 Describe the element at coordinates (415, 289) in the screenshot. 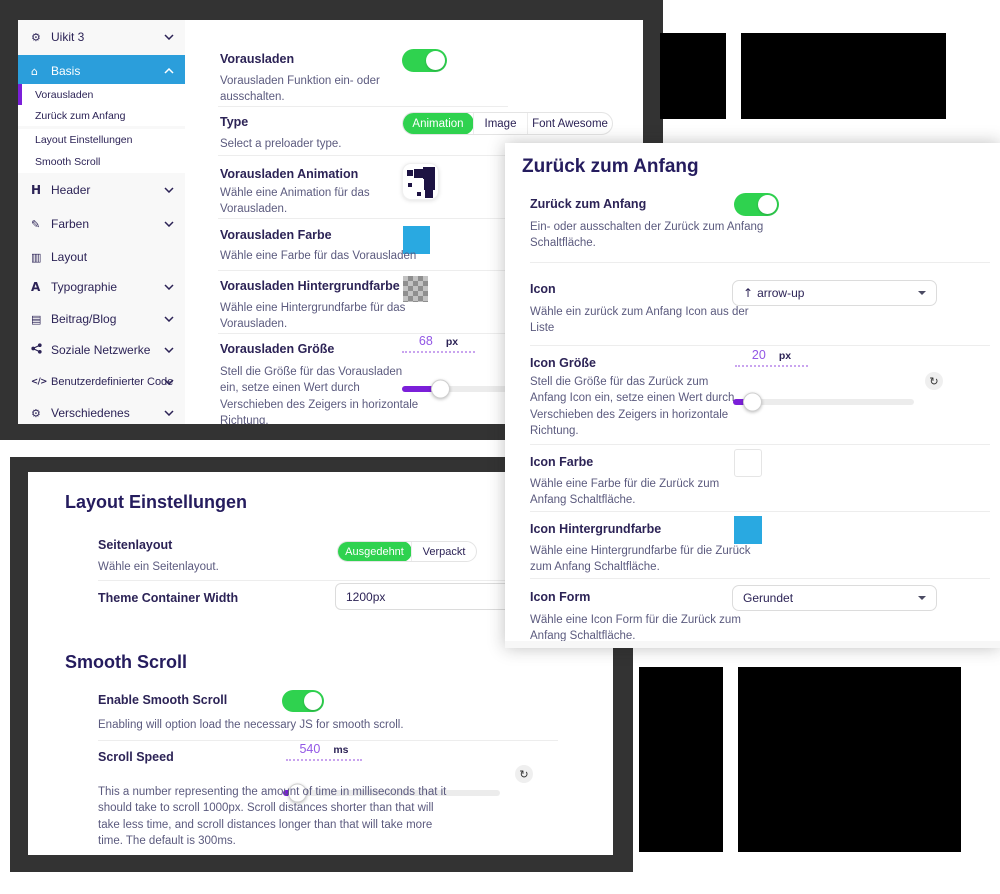

I see `preloader-background-color-swatch` at that location.